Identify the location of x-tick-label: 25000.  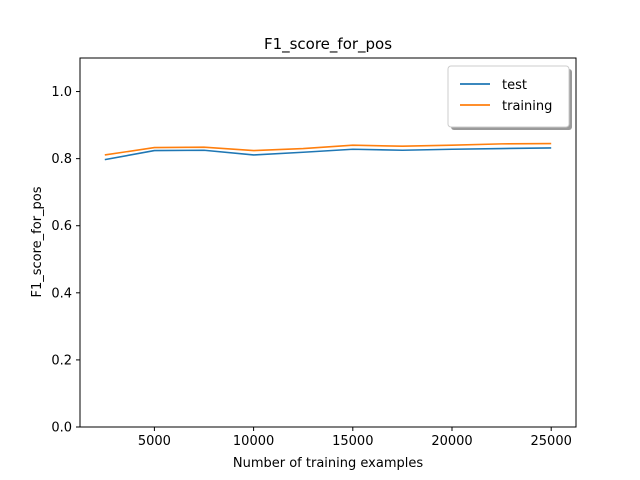
(551, 441).